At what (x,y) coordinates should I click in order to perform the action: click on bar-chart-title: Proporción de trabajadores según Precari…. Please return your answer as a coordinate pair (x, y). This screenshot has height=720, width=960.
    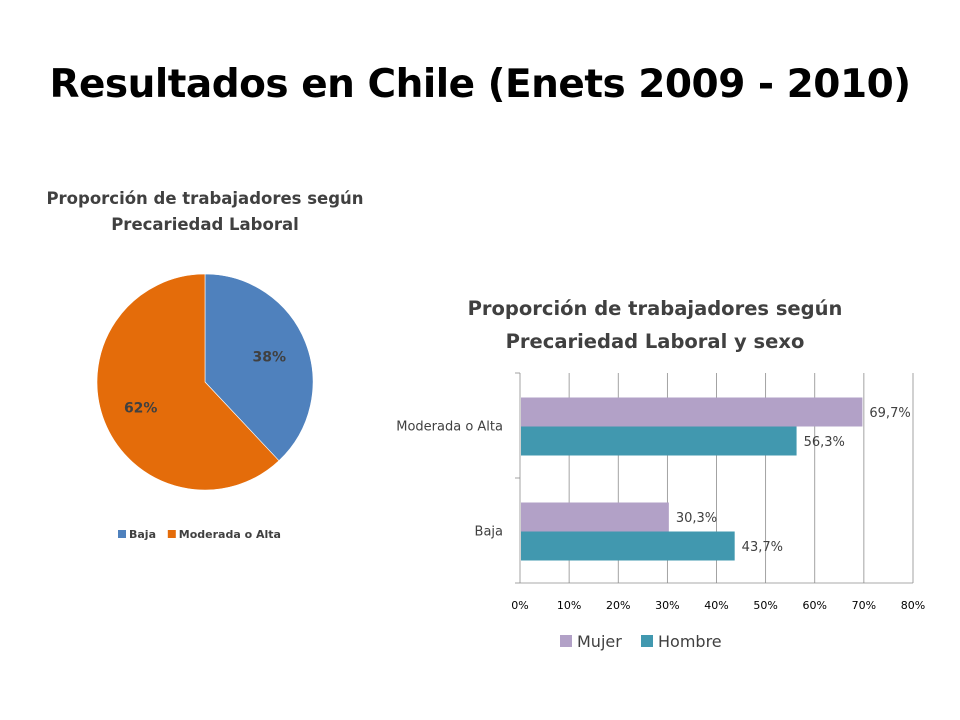
    Looking at the image, I should click on (655, 325).